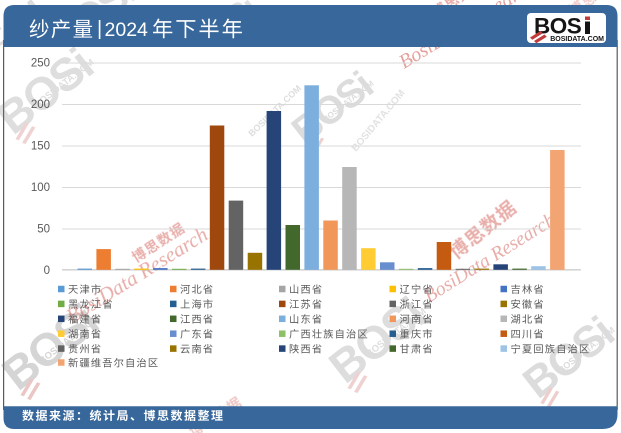 The height and width of the screenshot is (433, 621). I want to click on svg-text: 150, so click(40, 147).